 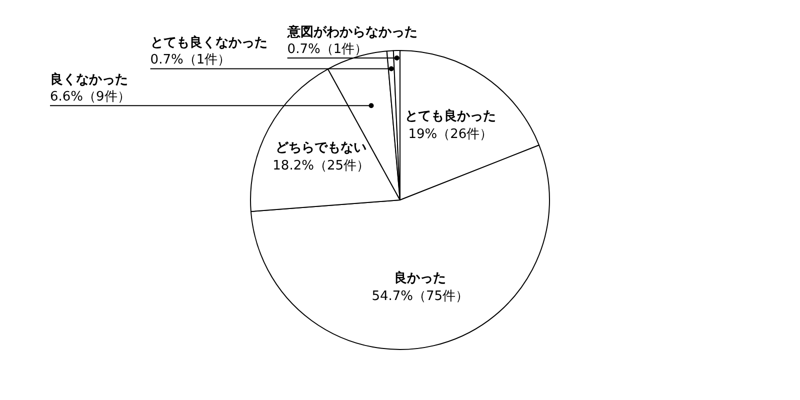 What do you see at coordinates (450, 134) in the screenshot?
I see `data-label: 19%（26件）` at bounding box center [450, 134].